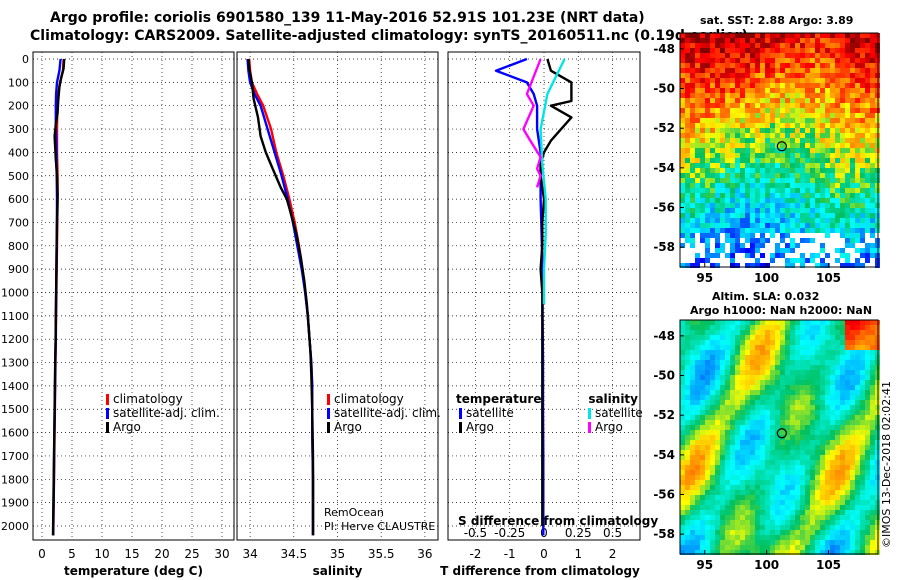 Image resolution: width=900 pixels, height=580 pixels. I want to click on sst-map-lat-label: -54, so click(664, 168).